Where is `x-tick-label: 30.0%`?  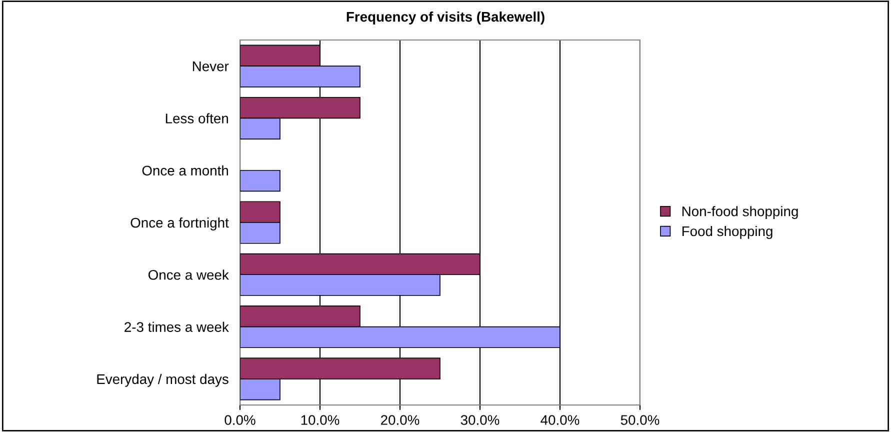
x-tick-label: 30.0% is located at coordinates (480, 420).